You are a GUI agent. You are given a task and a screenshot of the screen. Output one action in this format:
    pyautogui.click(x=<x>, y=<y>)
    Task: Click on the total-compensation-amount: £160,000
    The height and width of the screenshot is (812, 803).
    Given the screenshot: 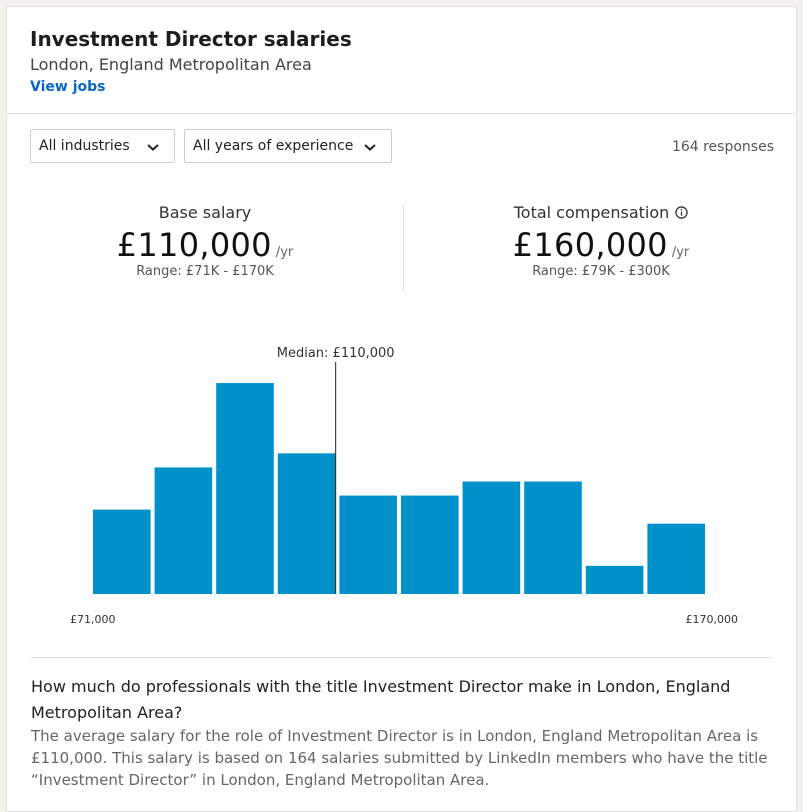 What is the action you would take?
    pyautogui.click(x=590, y=245)
    